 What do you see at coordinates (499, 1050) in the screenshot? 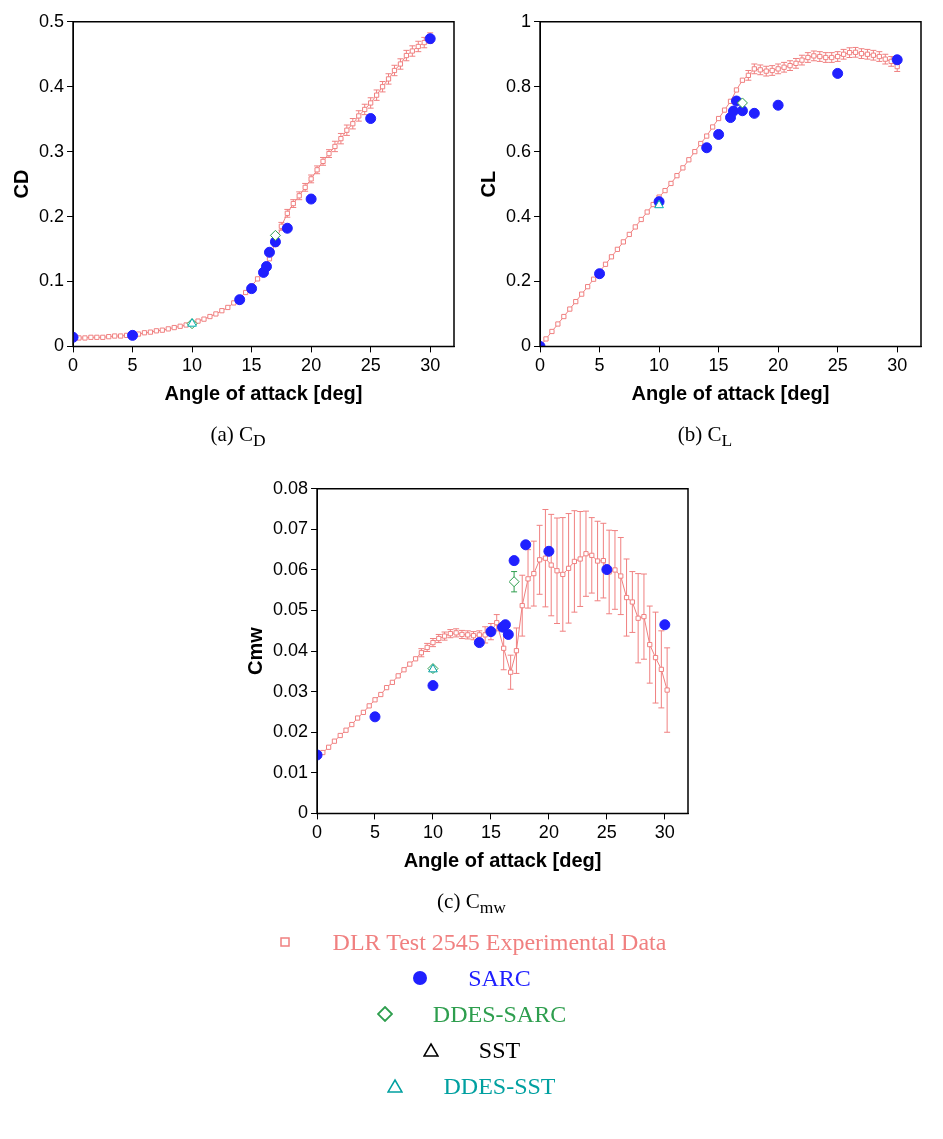
I see `legend-label: SST` at bounding box center [499, 1050].